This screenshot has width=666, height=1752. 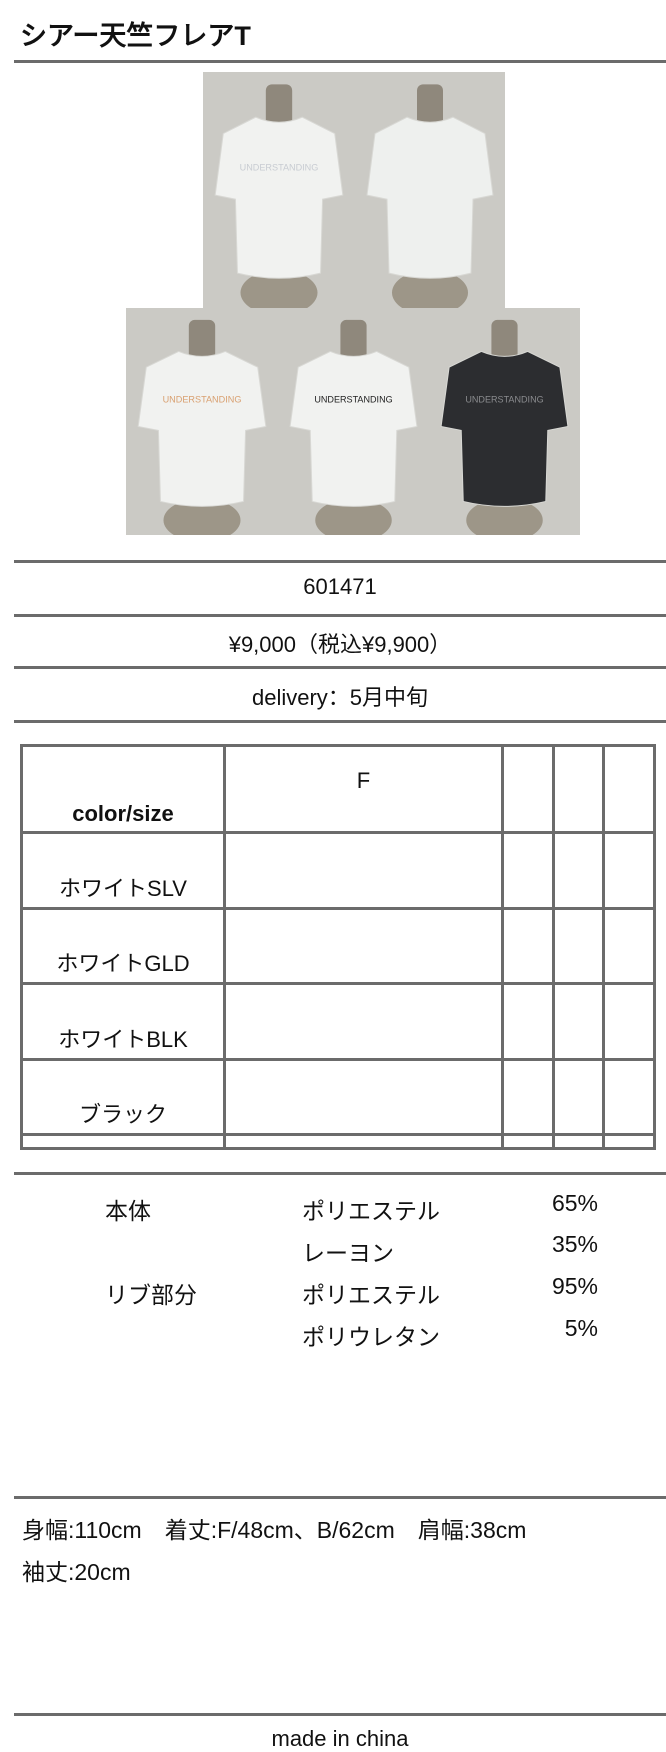 I want to click on material-fiber: ポリウレタン, so click(x=371, y=1337).